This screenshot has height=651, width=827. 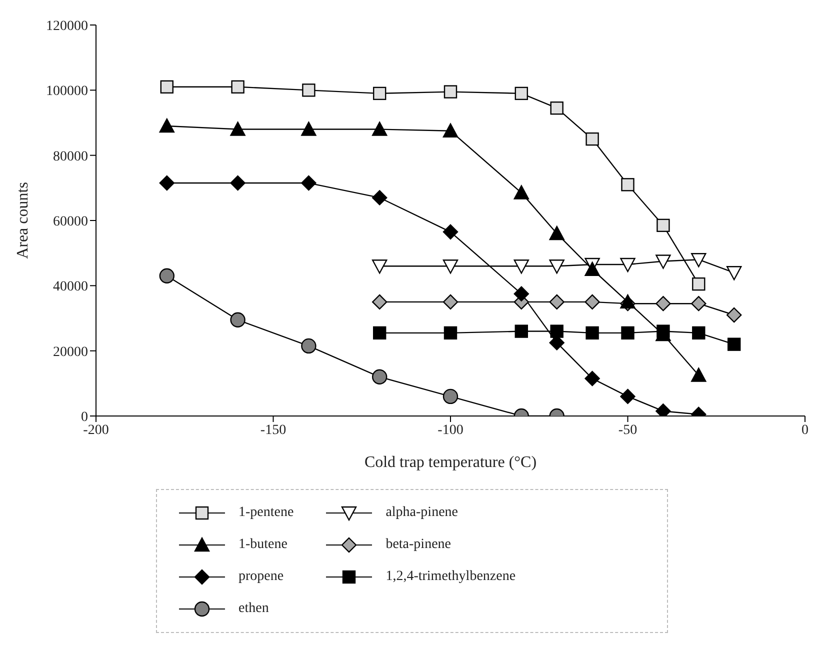 I want to click on x-tick-label: -200, so click(x=96, y=430).